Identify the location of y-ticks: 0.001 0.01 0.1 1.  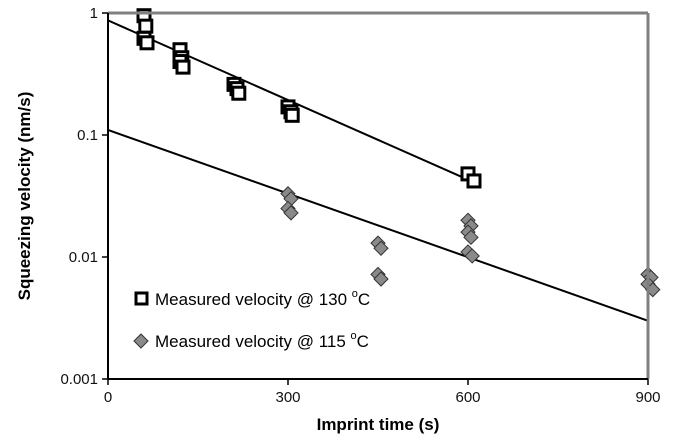
(84, 196).